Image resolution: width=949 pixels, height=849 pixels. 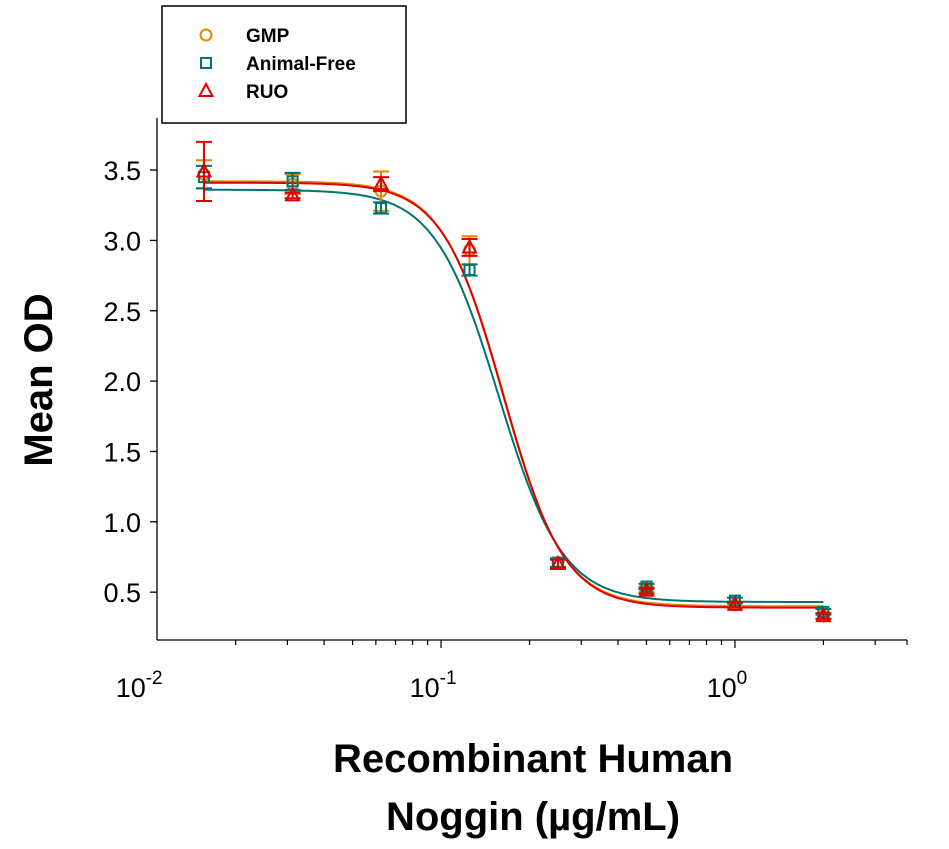 I want to click on legend-label-gmp: GMP, so click(x=268, y=36).